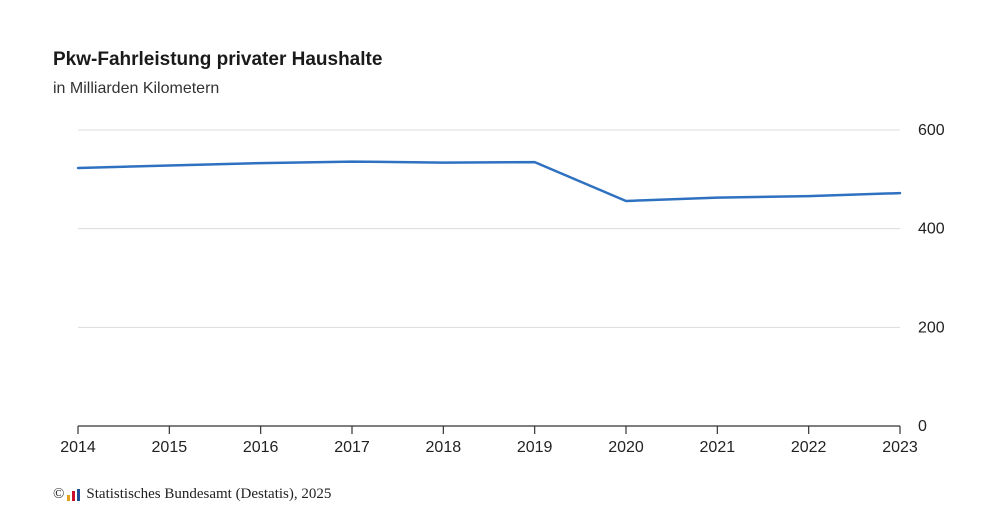 This screenshot has width=1000, height=521. What do you see at coordinates (209, 494) in the screenshot?
I see `source-text: Statistisches Bundesamt (Destatis), 2025` at bounding box center [209, 494].